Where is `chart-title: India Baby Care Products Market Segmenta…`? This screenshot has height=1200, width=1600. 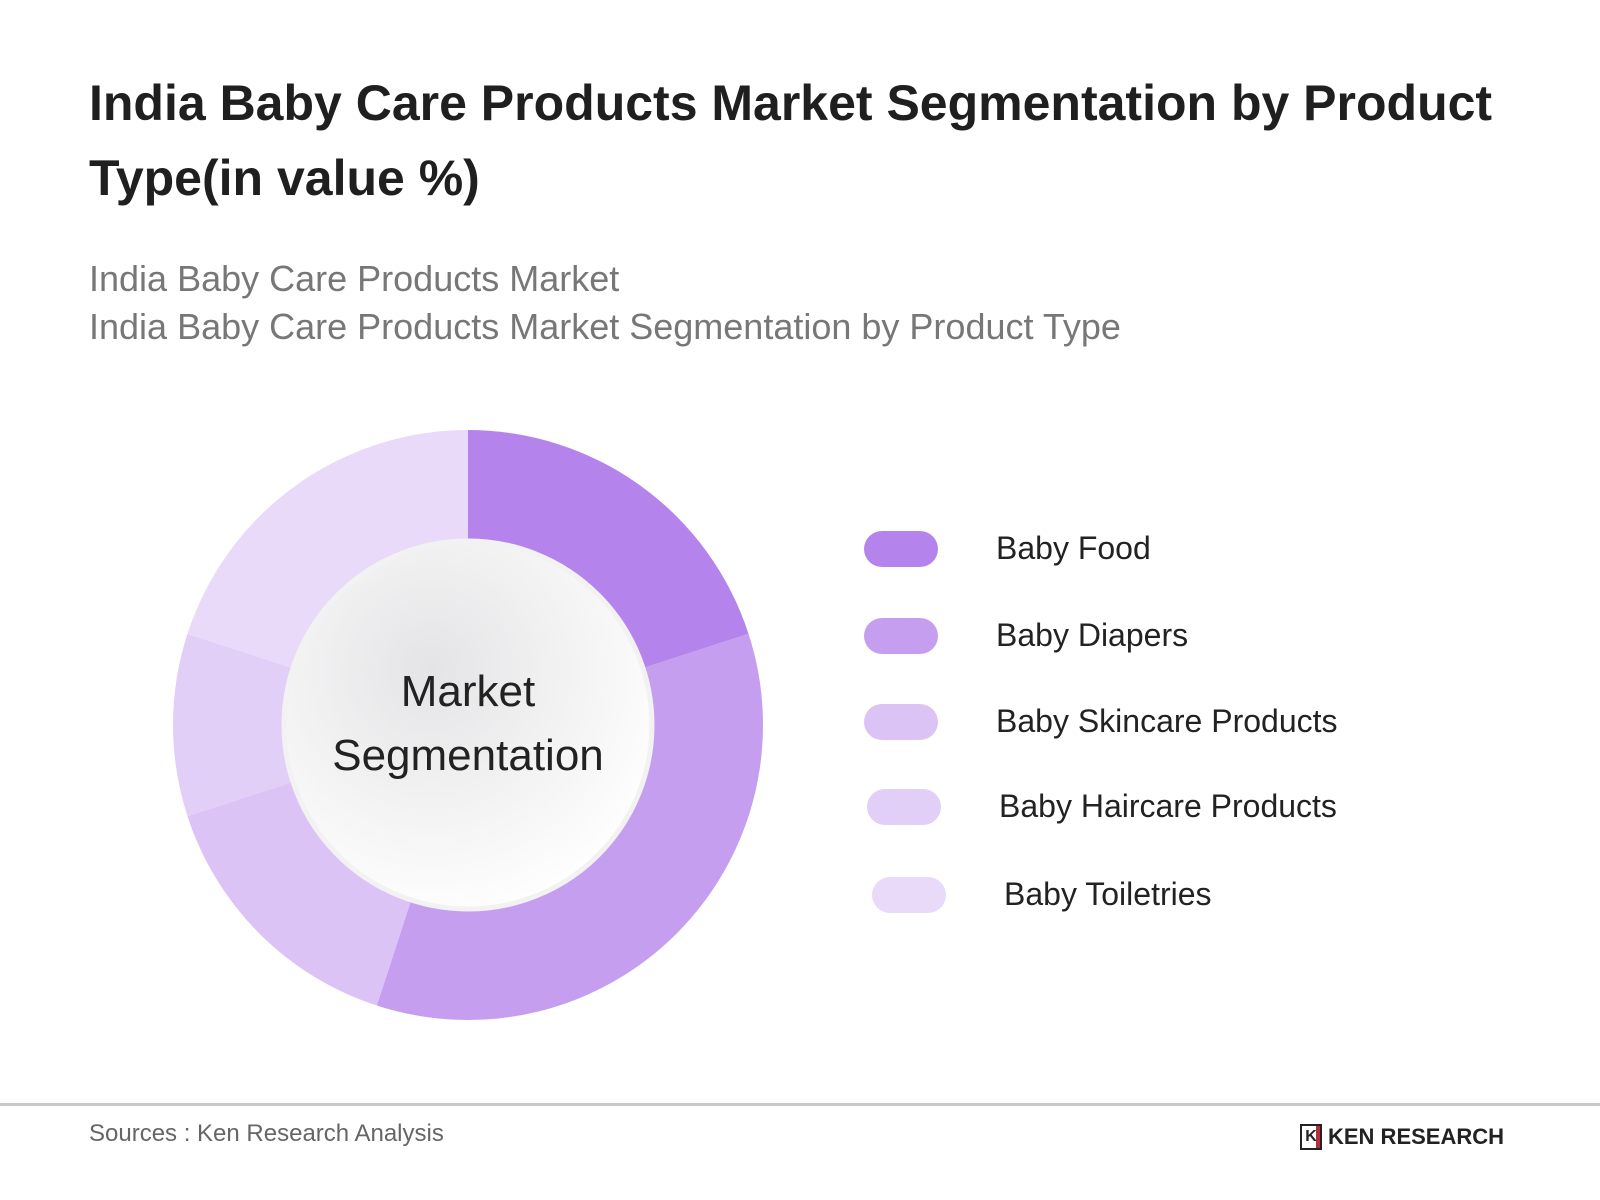 chart-title: India Baby Care Products Market Segmenta… is located at coordinates (791, 140).